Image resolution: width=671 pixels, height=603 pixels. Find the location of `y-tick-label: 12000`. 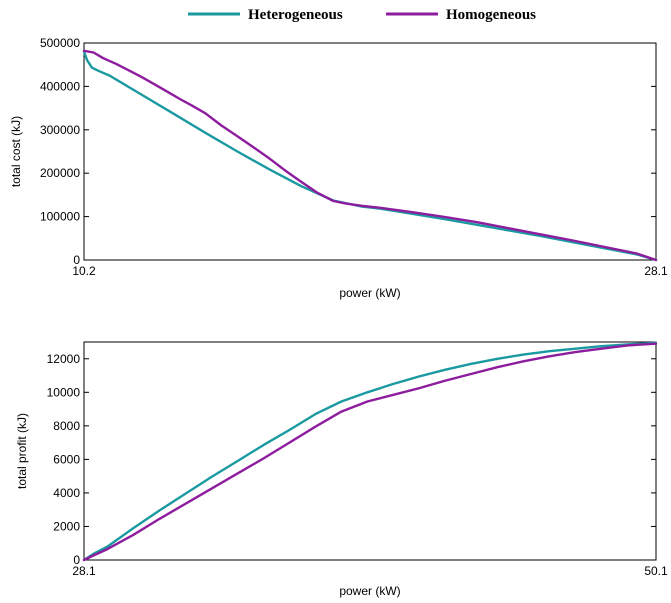

y-tick-label: 12000 is located at coordinates (64, 359).